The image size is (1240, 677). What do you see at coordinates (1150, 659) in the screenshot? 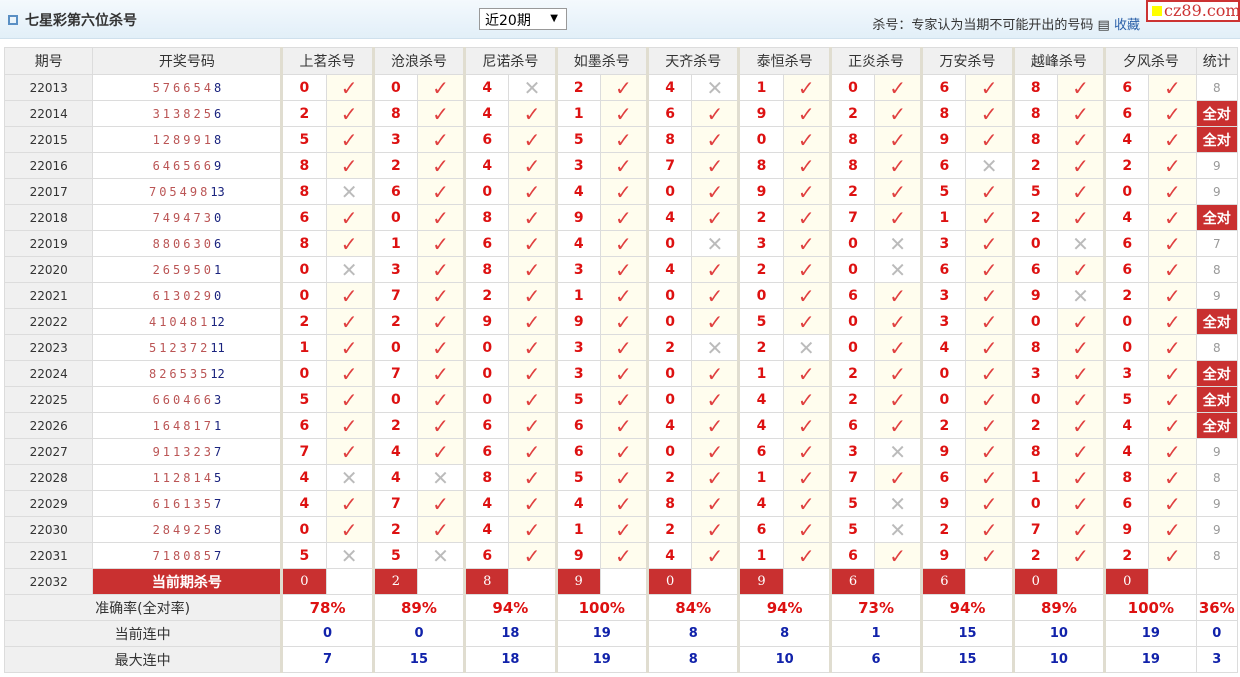
I see `summary-value: 19` at bounding box center [1150, 659].